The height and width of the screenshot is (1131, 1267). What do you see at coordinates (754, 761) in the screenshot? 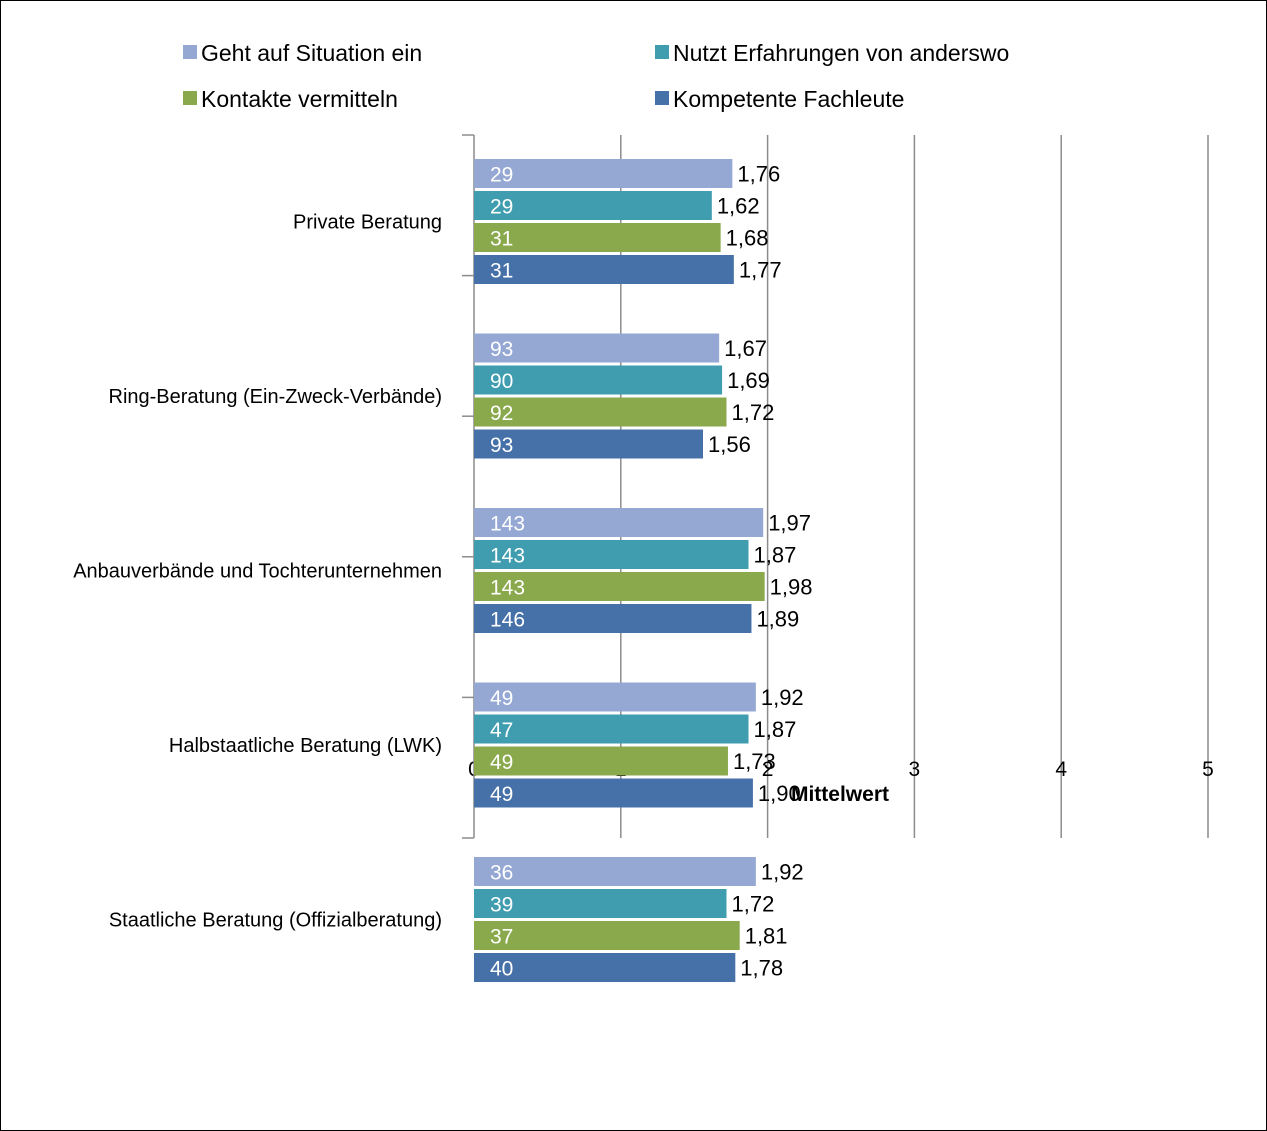
I see `bar-value-label: 1,73` at bounding box center [754, 761].